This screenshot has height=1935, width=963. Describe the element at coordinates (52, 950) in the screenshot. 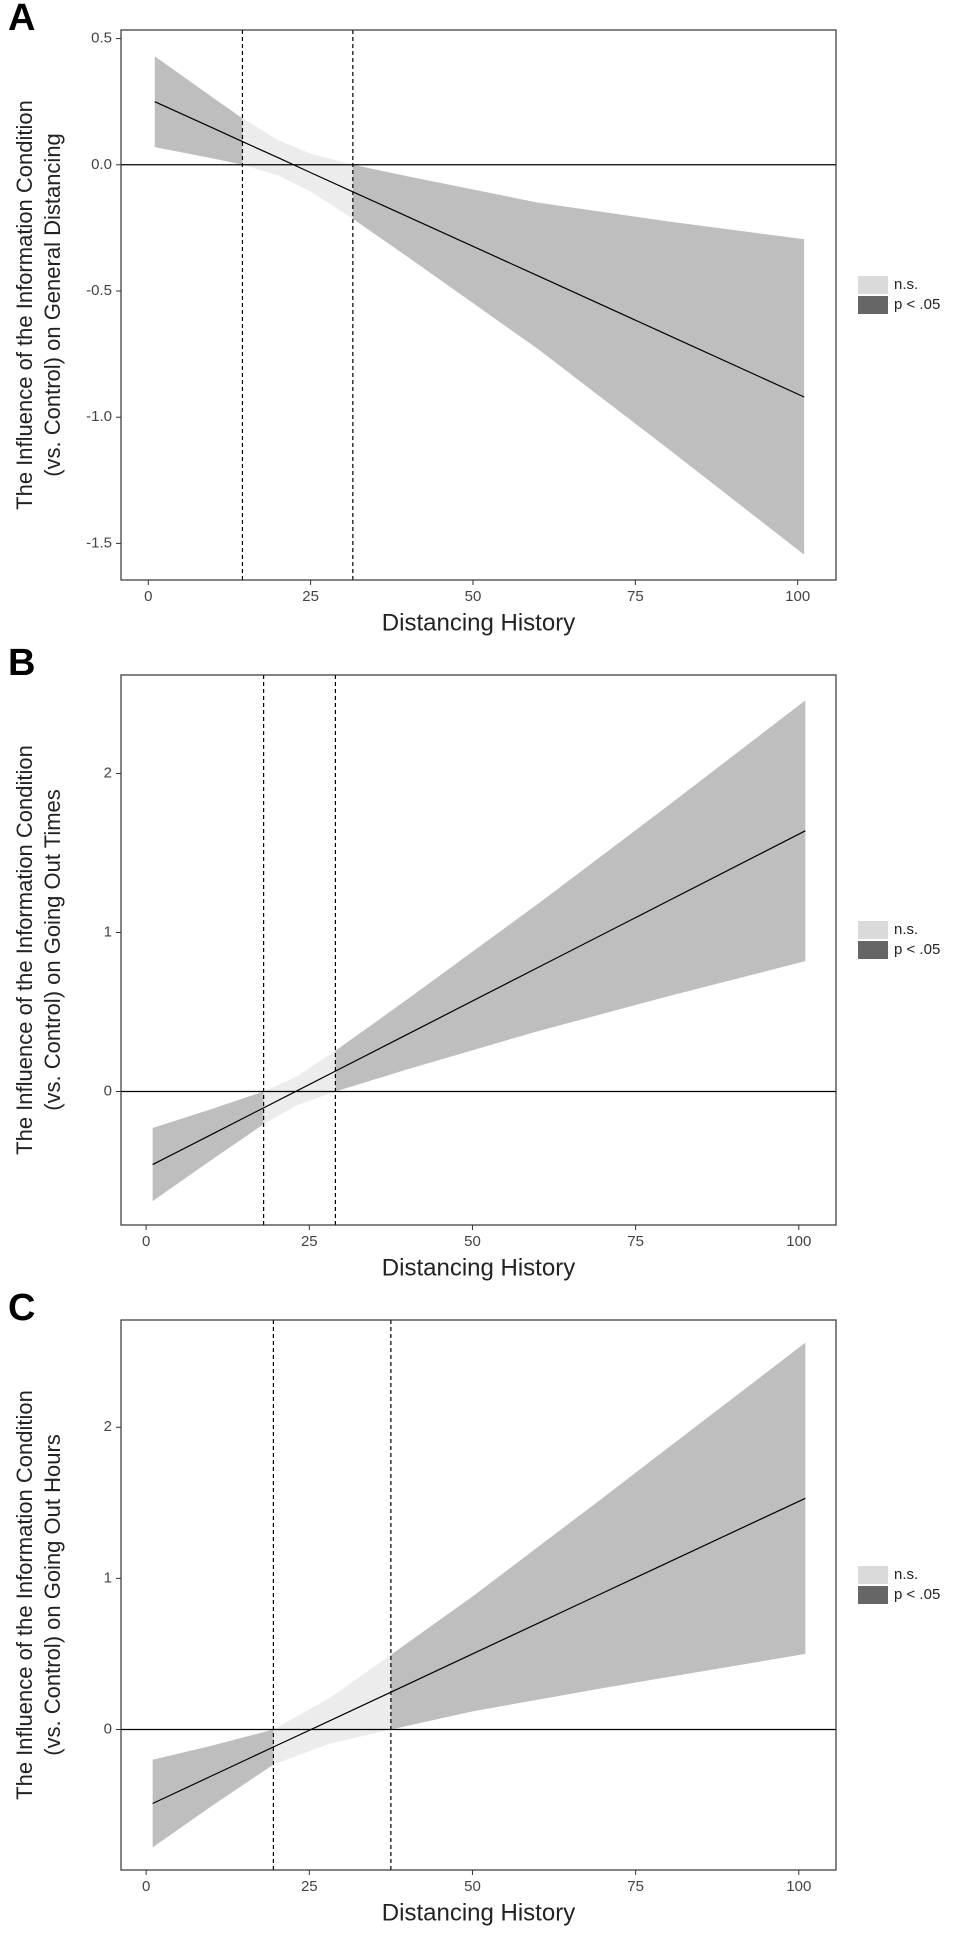

I see `y-axis-label: (vs. Control) on Going Out Times` at that location.